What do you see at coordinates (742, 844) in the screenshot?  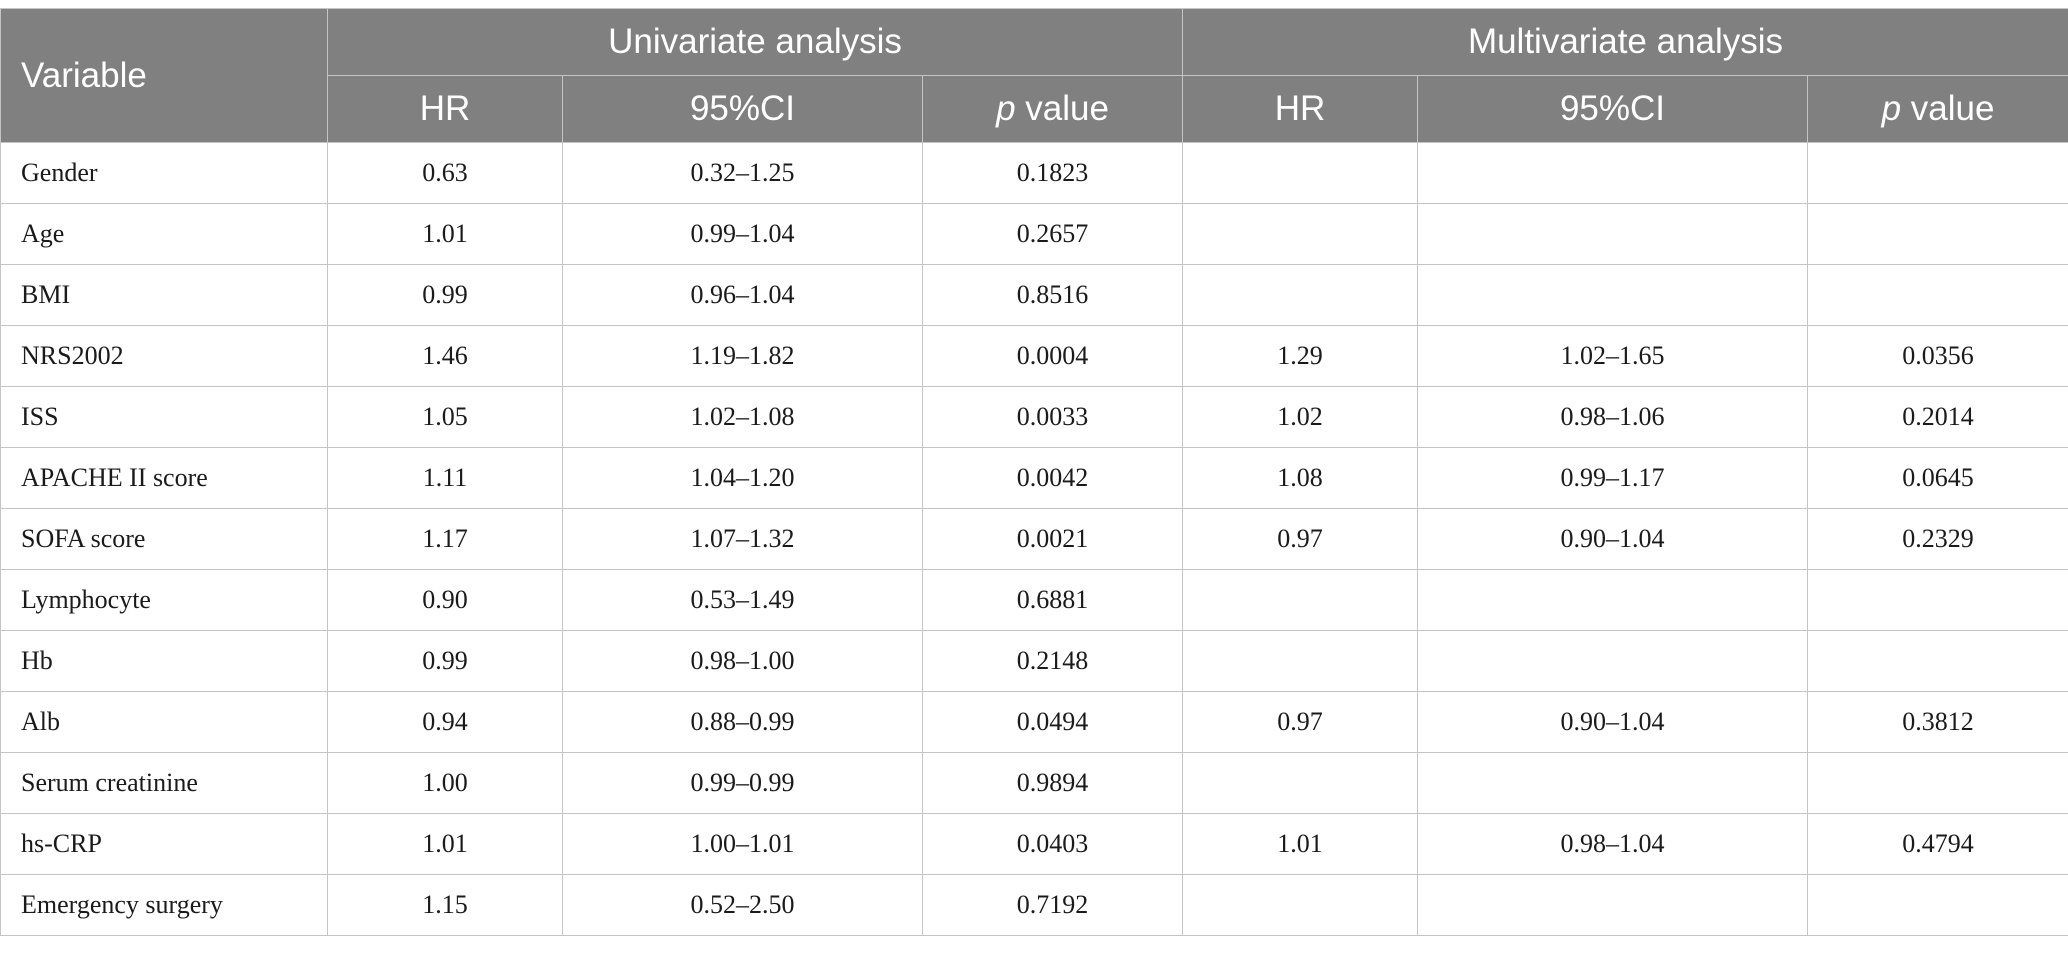 I see `univariate-ci-cell: 1.00–1.01` at bounding box center [742, 844].